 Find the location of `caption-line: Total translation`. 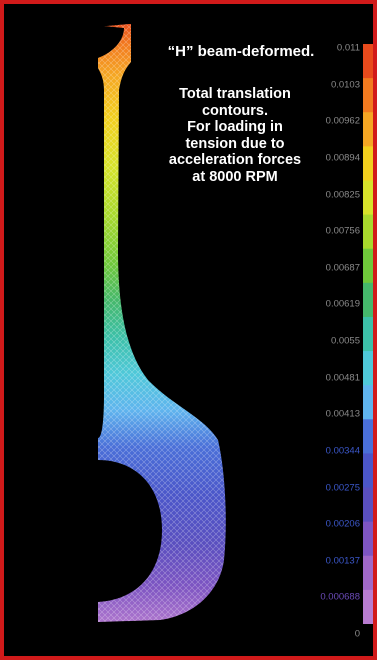

caption-line: Total translation is located at coordinates (235, 94).